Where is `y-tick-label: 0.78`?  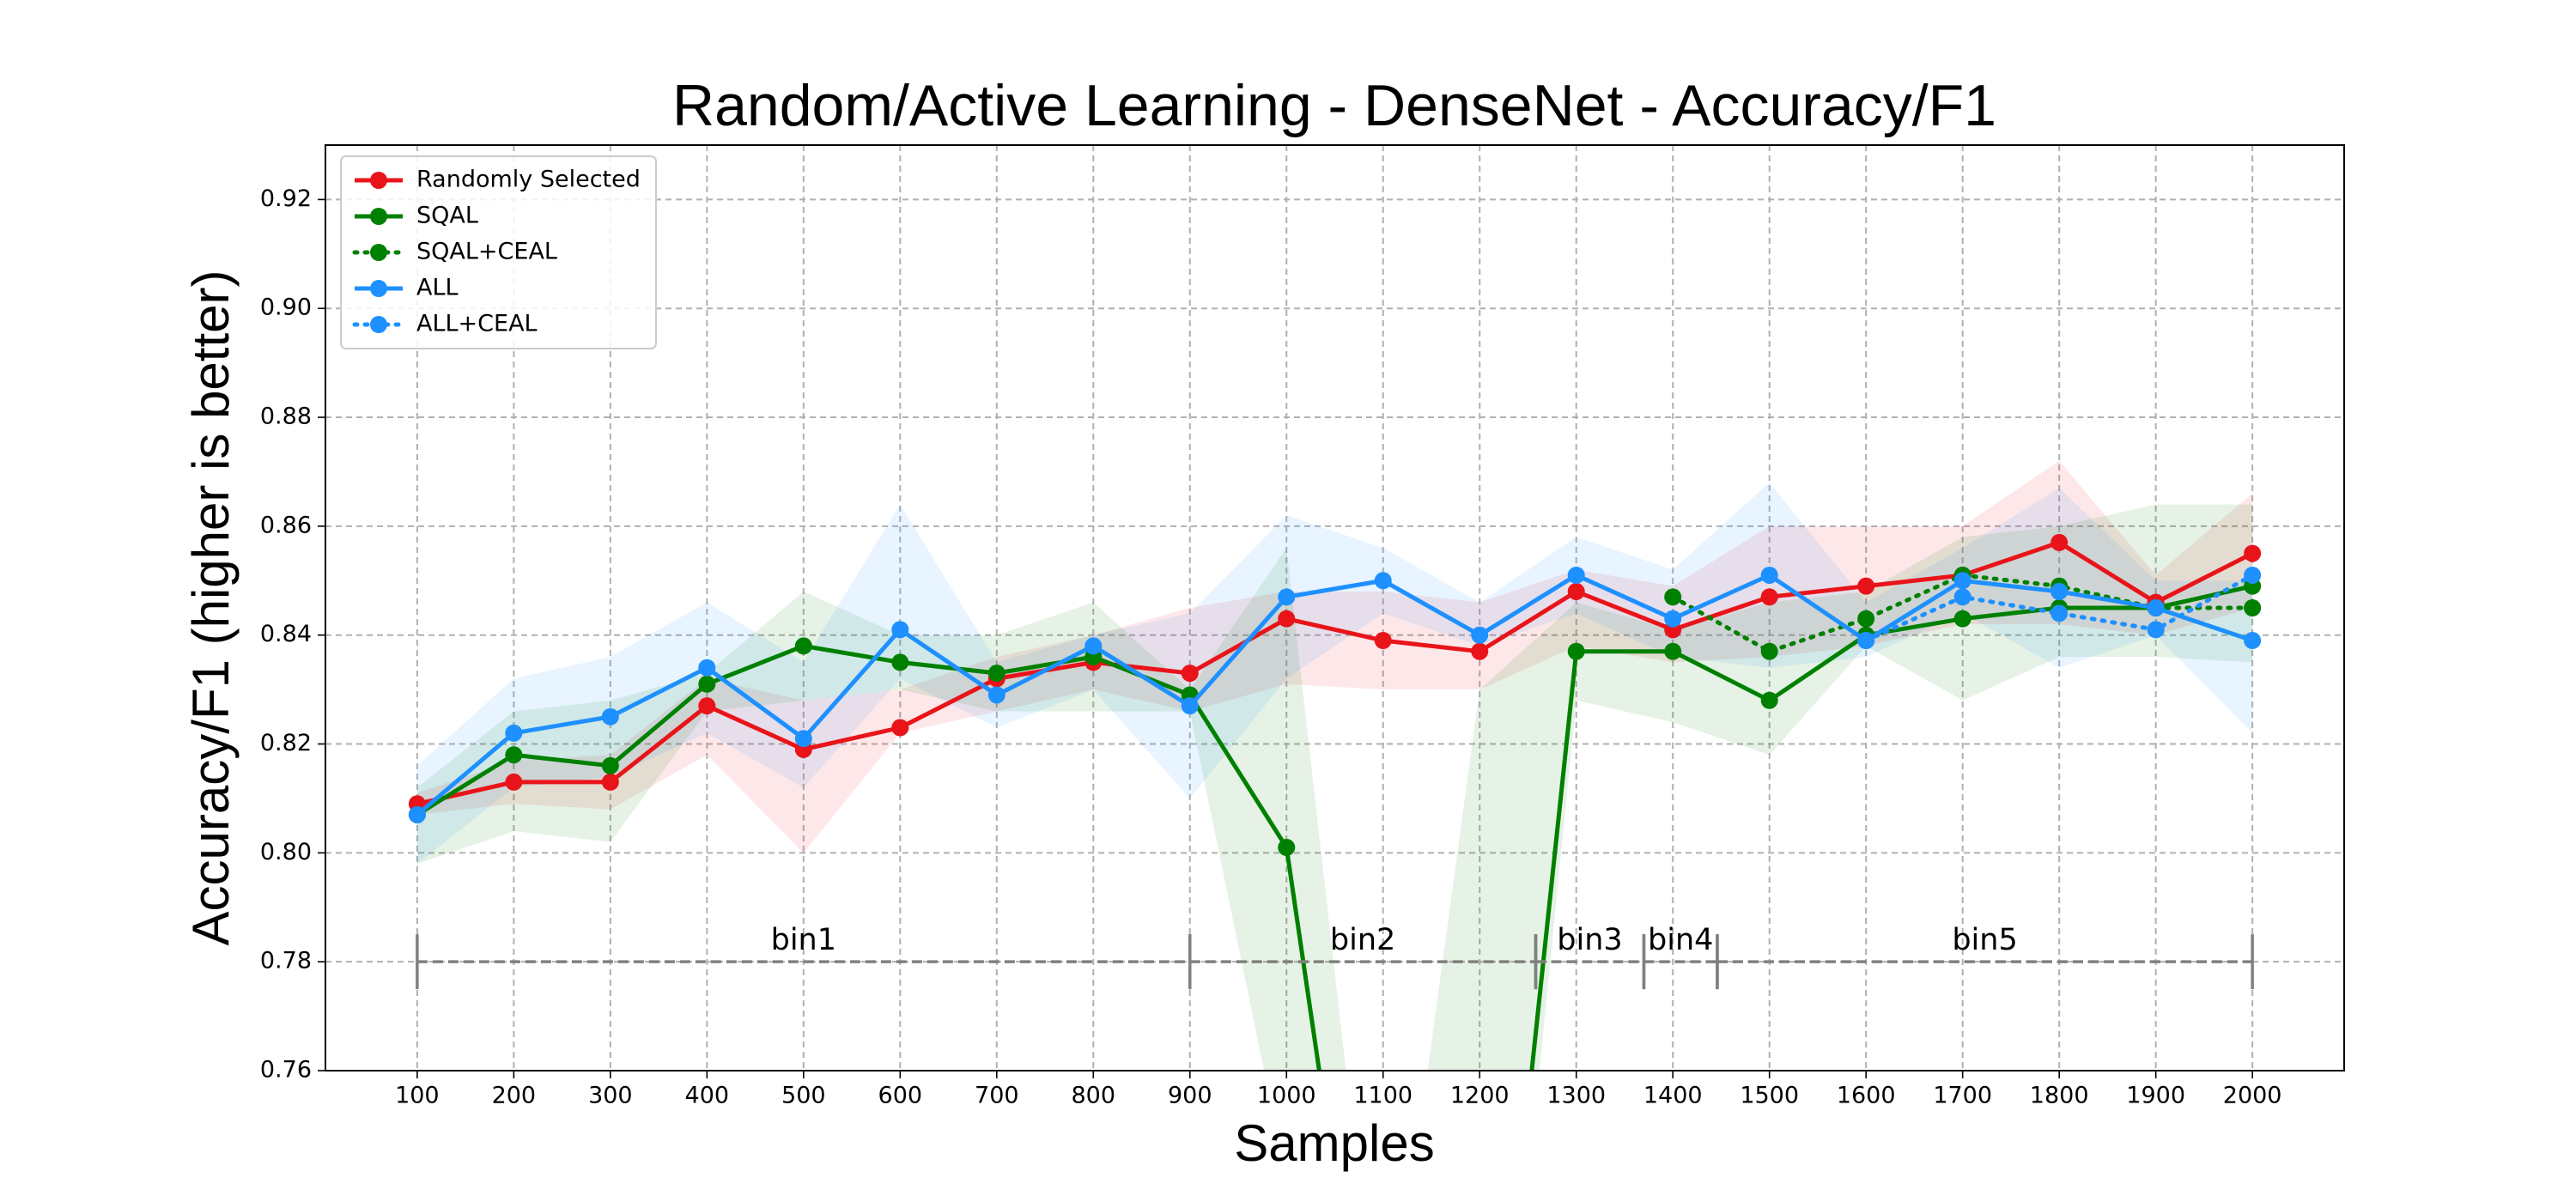
y-tick-label: 0.78 is located at coordinates (286, 961).